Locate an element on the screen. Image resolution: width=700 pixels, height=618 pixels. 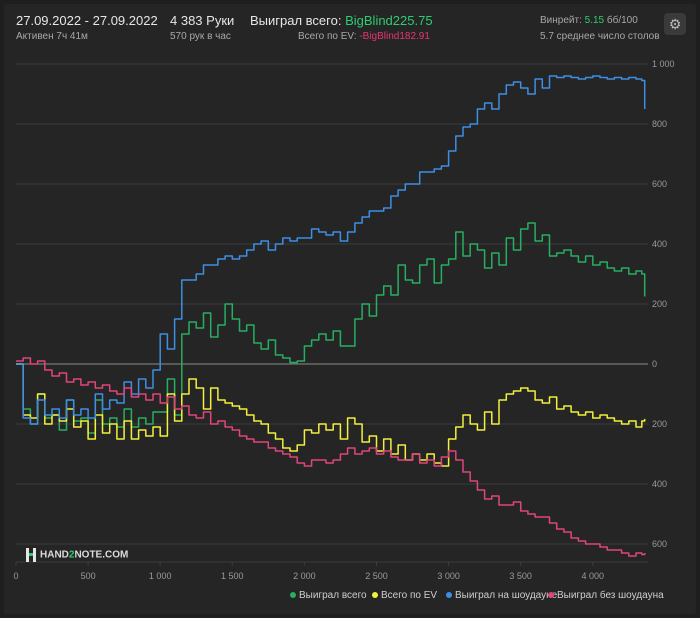
legend-item-2: Выиграл на шоудауне is located at coordinates (501, 595).